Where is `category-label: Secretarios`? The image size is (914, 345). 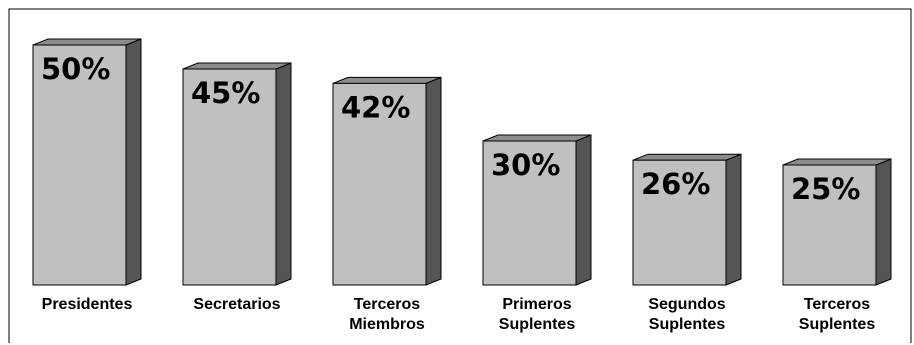
category-label: Secretarios is located at coordinates (236, 304).